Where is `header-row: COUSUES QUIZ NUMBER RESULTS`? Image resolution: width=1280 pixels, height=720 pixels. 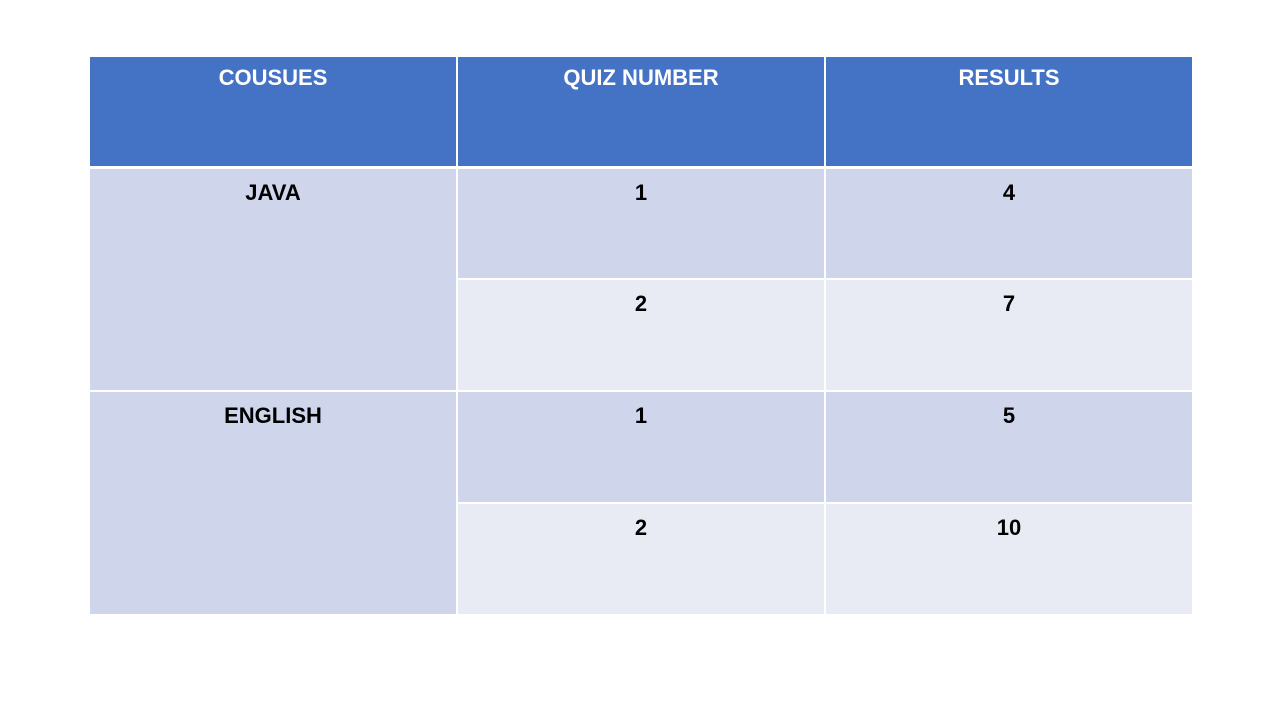 header-row: COUSUES QUIZ NUMBER RESULTS is located at coordinates (641, 112).